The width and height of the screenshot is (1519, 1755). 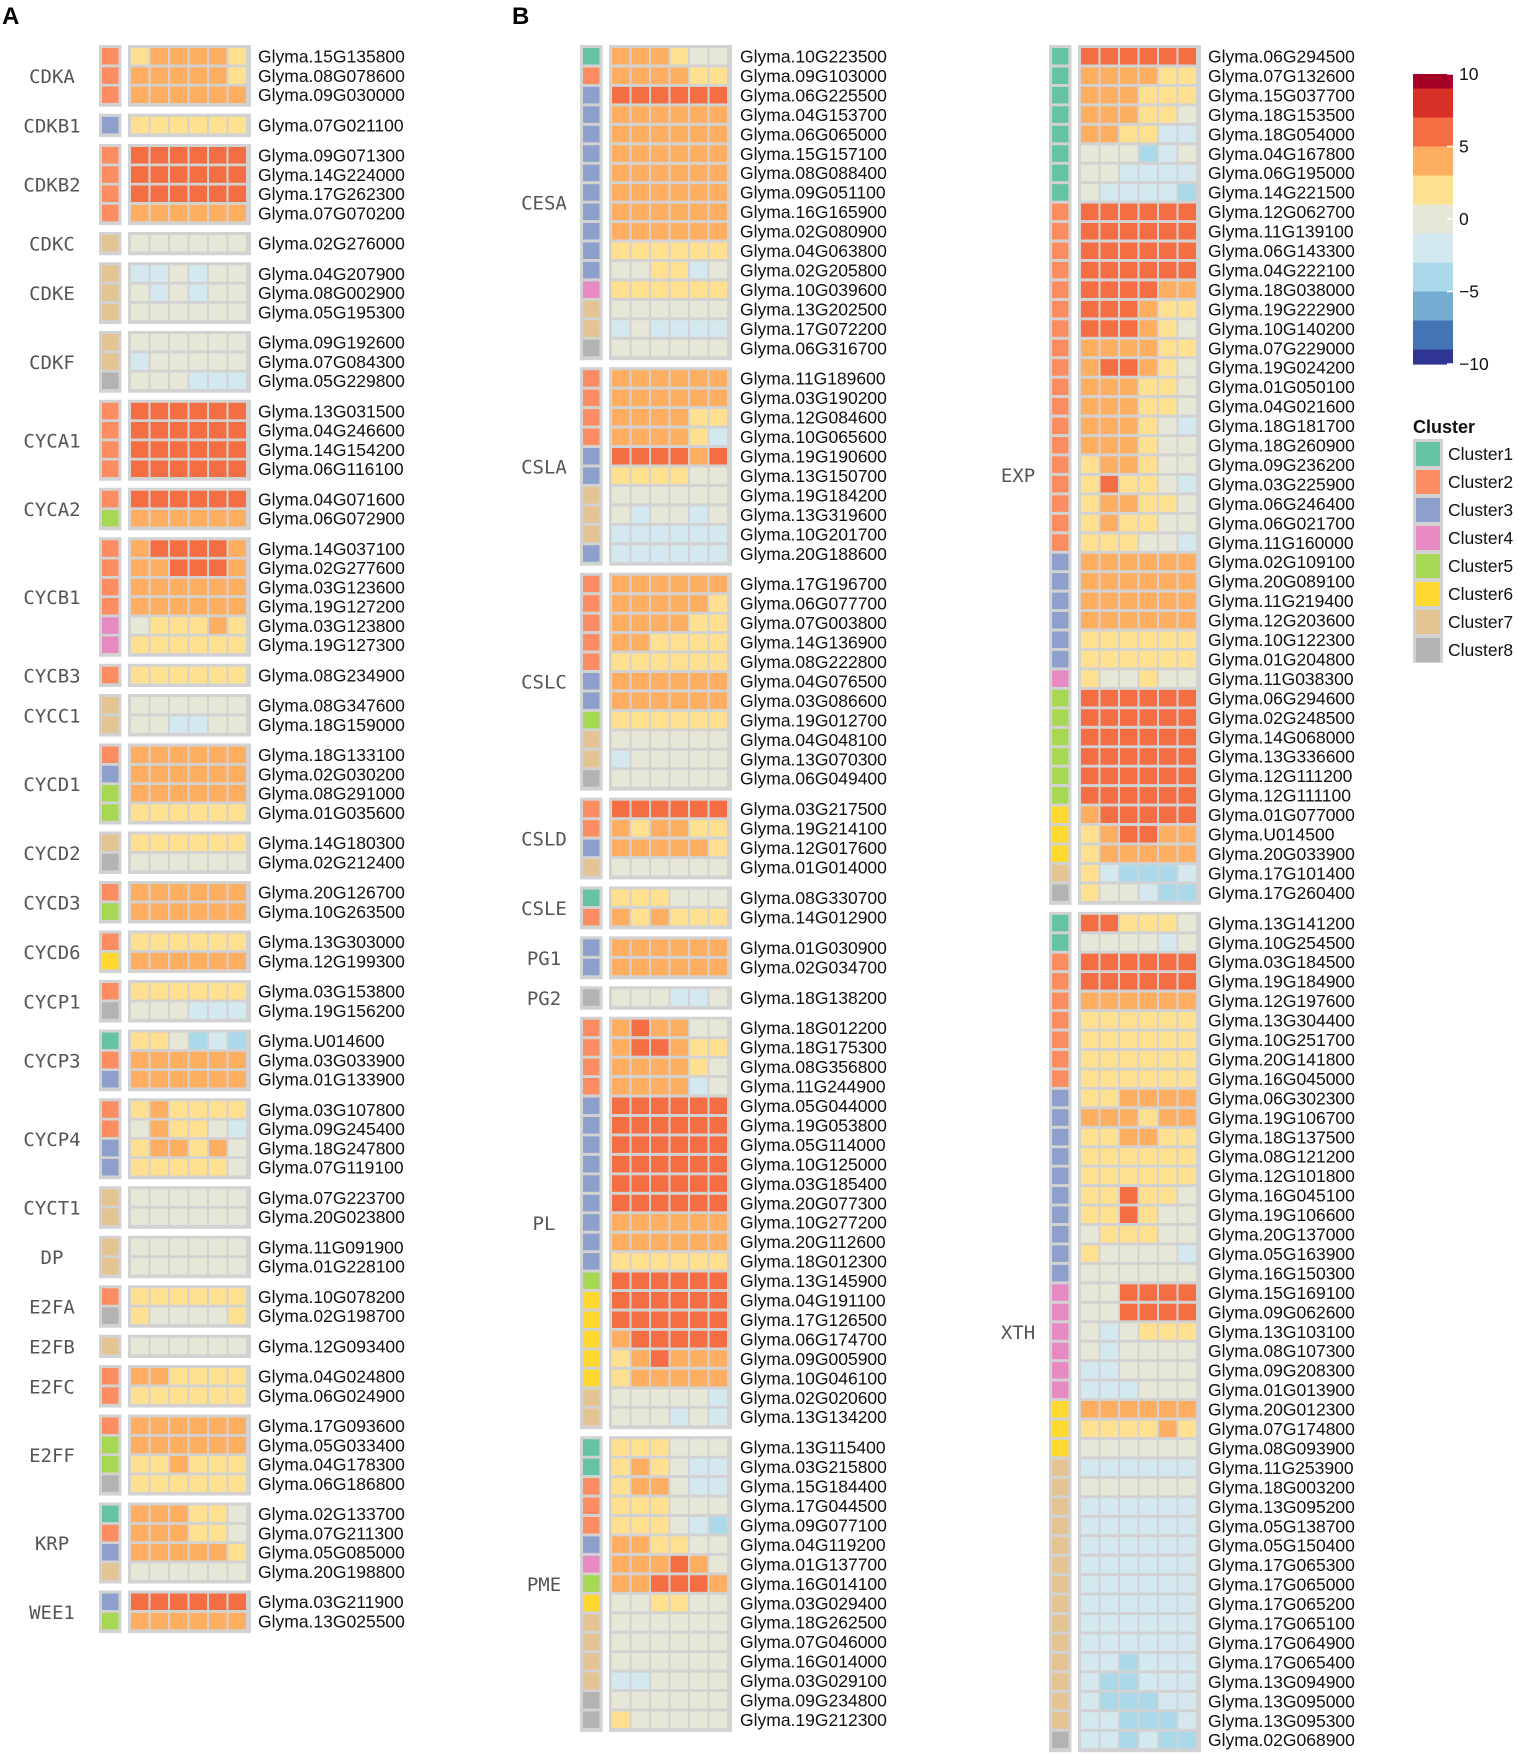 I want to click on gene-label: Glyma.04G191100, so click(x=813, y=1301).